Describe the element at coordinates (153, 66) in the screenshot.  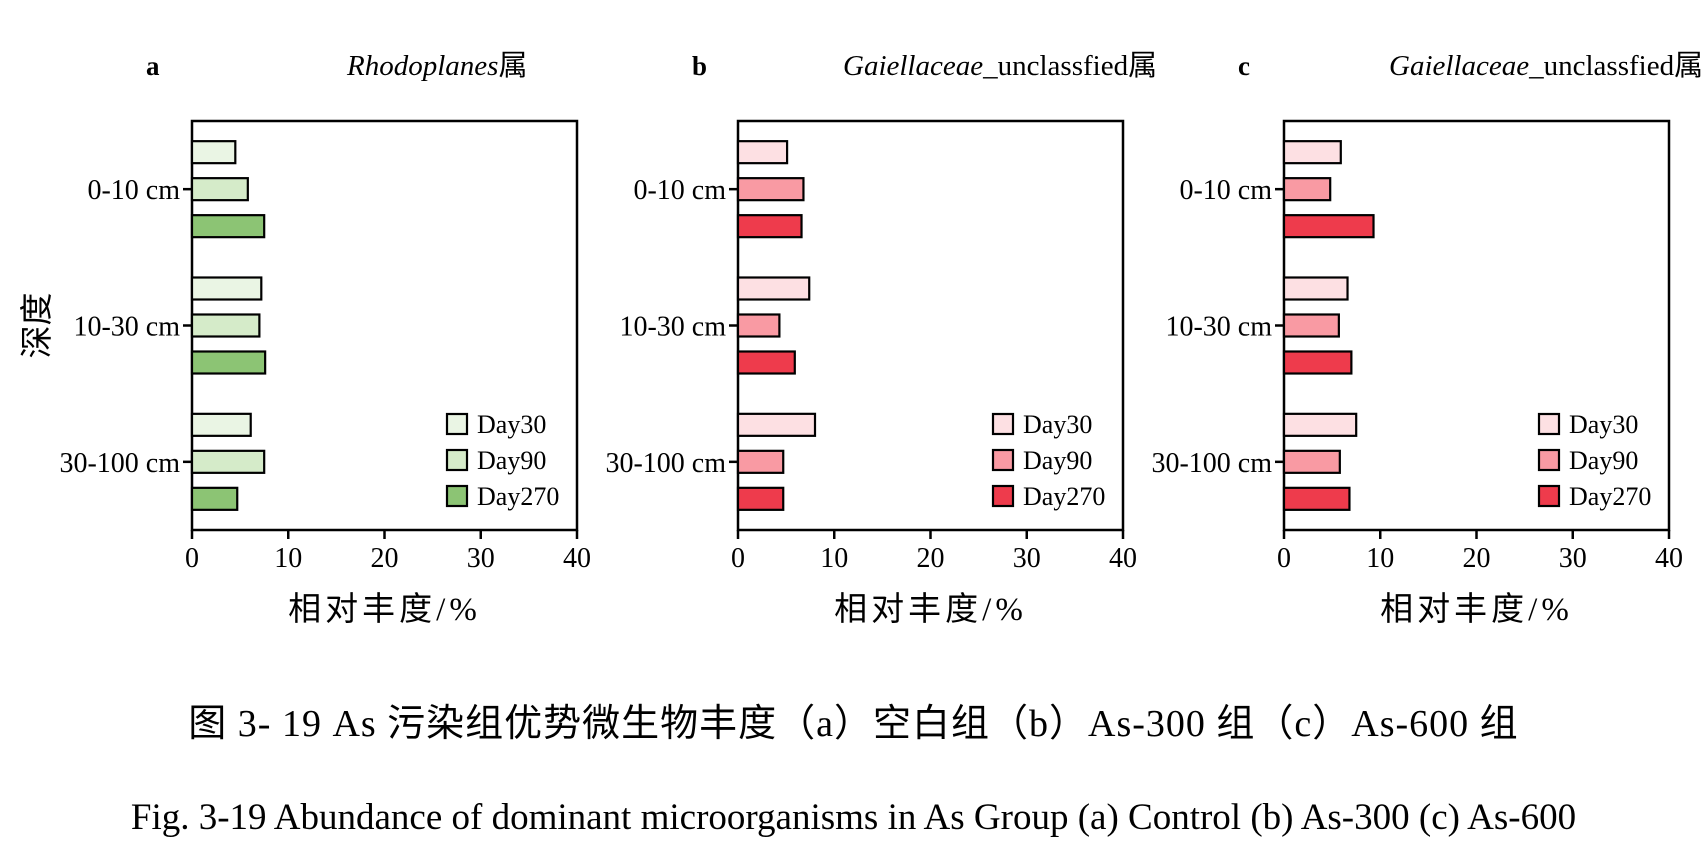
I see `panel-label: a` at that location.